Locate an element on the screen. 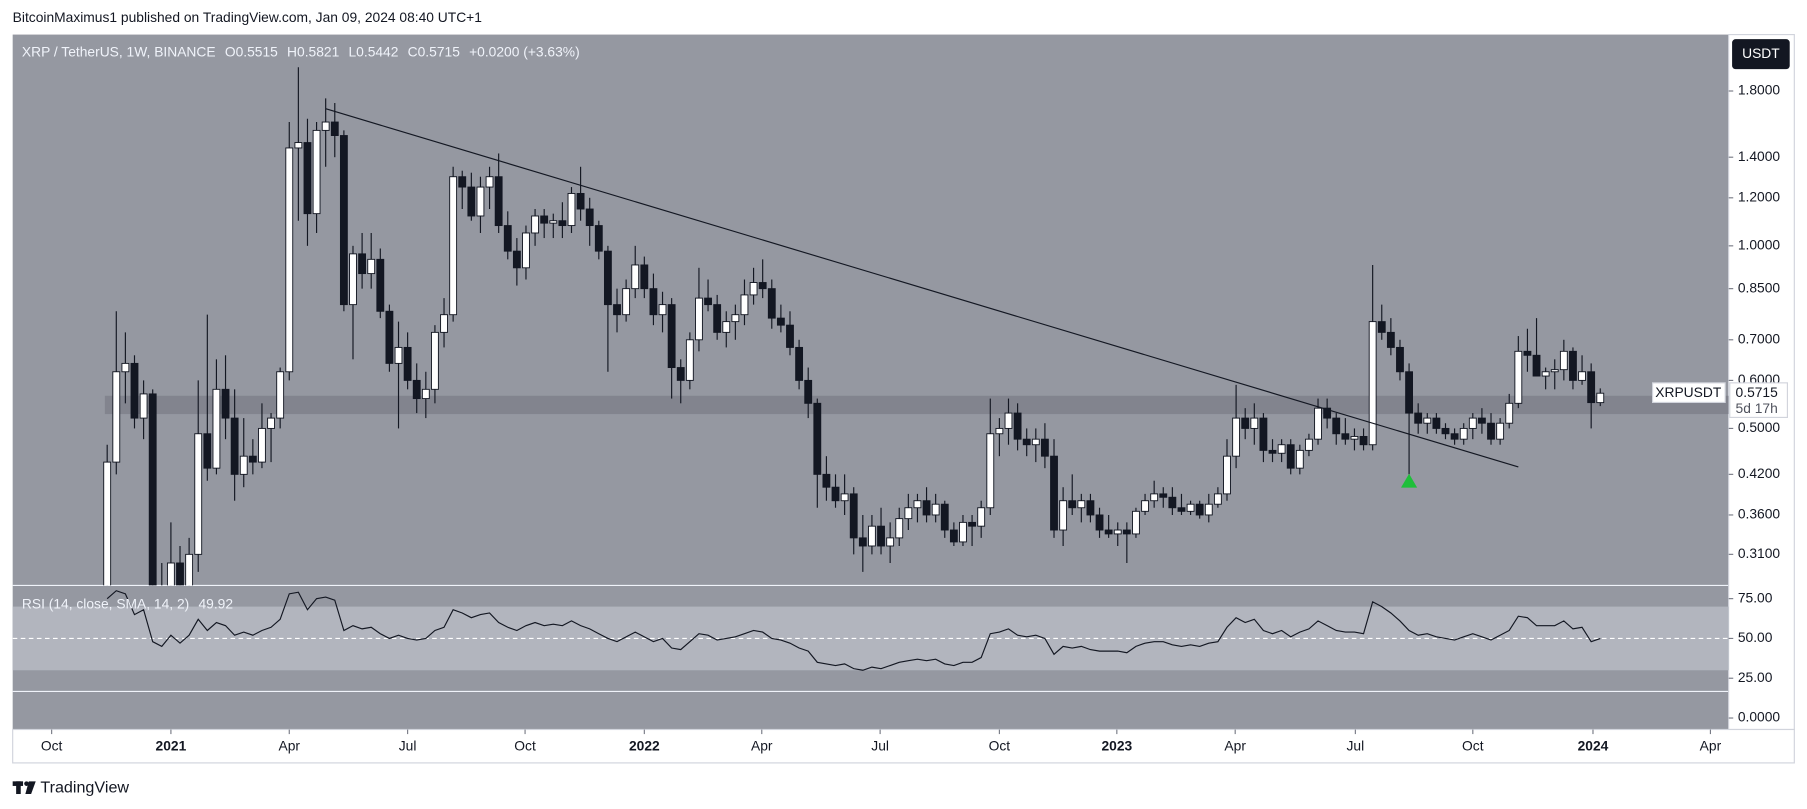 Image resolution: width=1807 pixels, height=809 pixels. time-axis is located at coordinates (903, 746).